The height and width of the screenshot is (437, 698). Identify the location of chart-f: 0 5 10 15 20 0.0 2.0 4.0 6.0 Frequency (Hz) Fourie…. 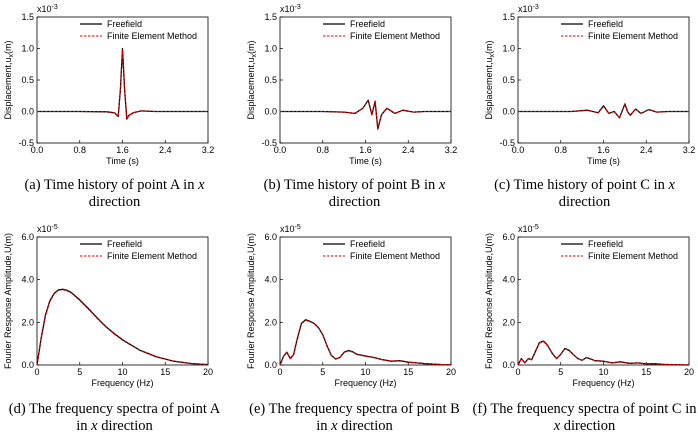
(589, 306).